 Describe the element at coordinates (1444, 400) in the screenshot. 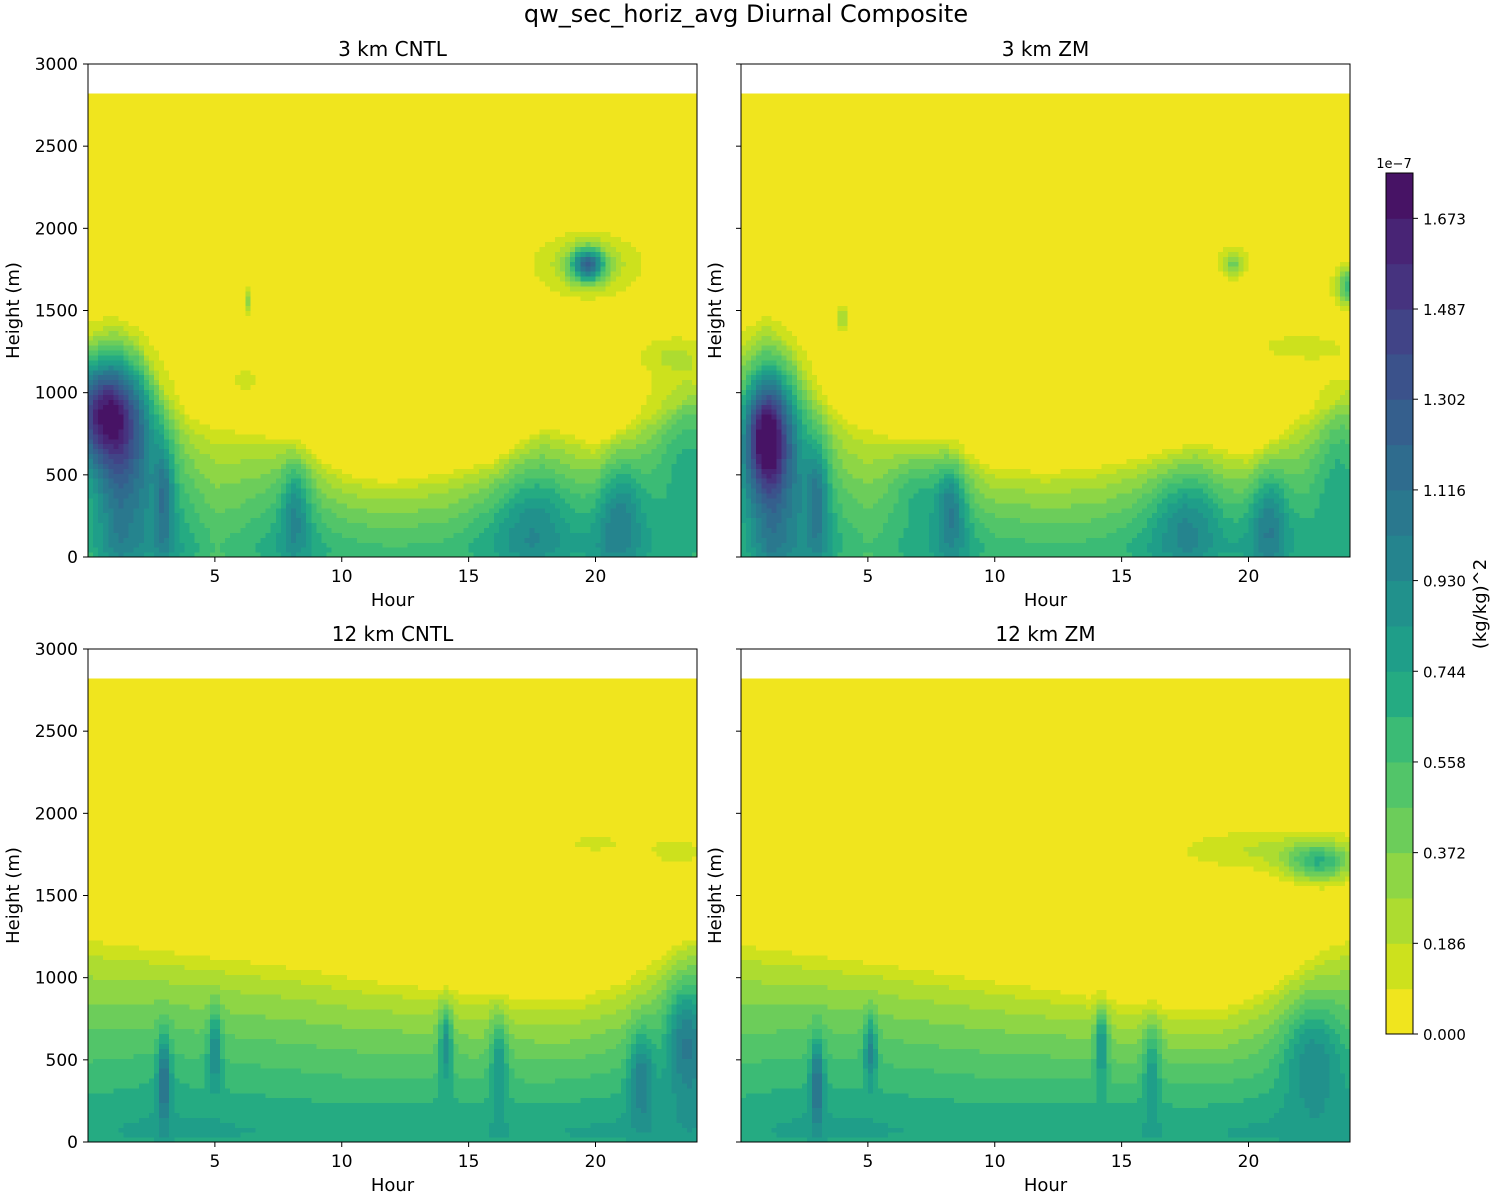

I see `colorbar-tick-label: 1.302` at that location.